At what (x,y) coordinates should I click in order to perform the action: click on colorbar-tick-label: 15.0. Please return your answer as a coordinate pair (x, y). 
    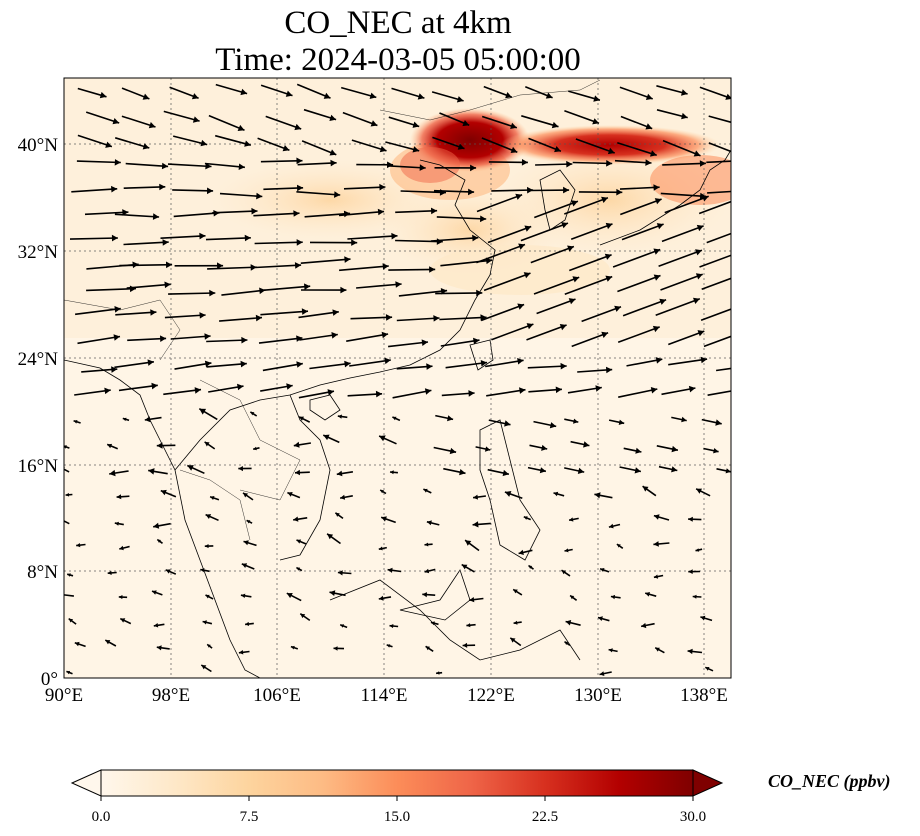
    Looking at the image, I should click on (397, 817).